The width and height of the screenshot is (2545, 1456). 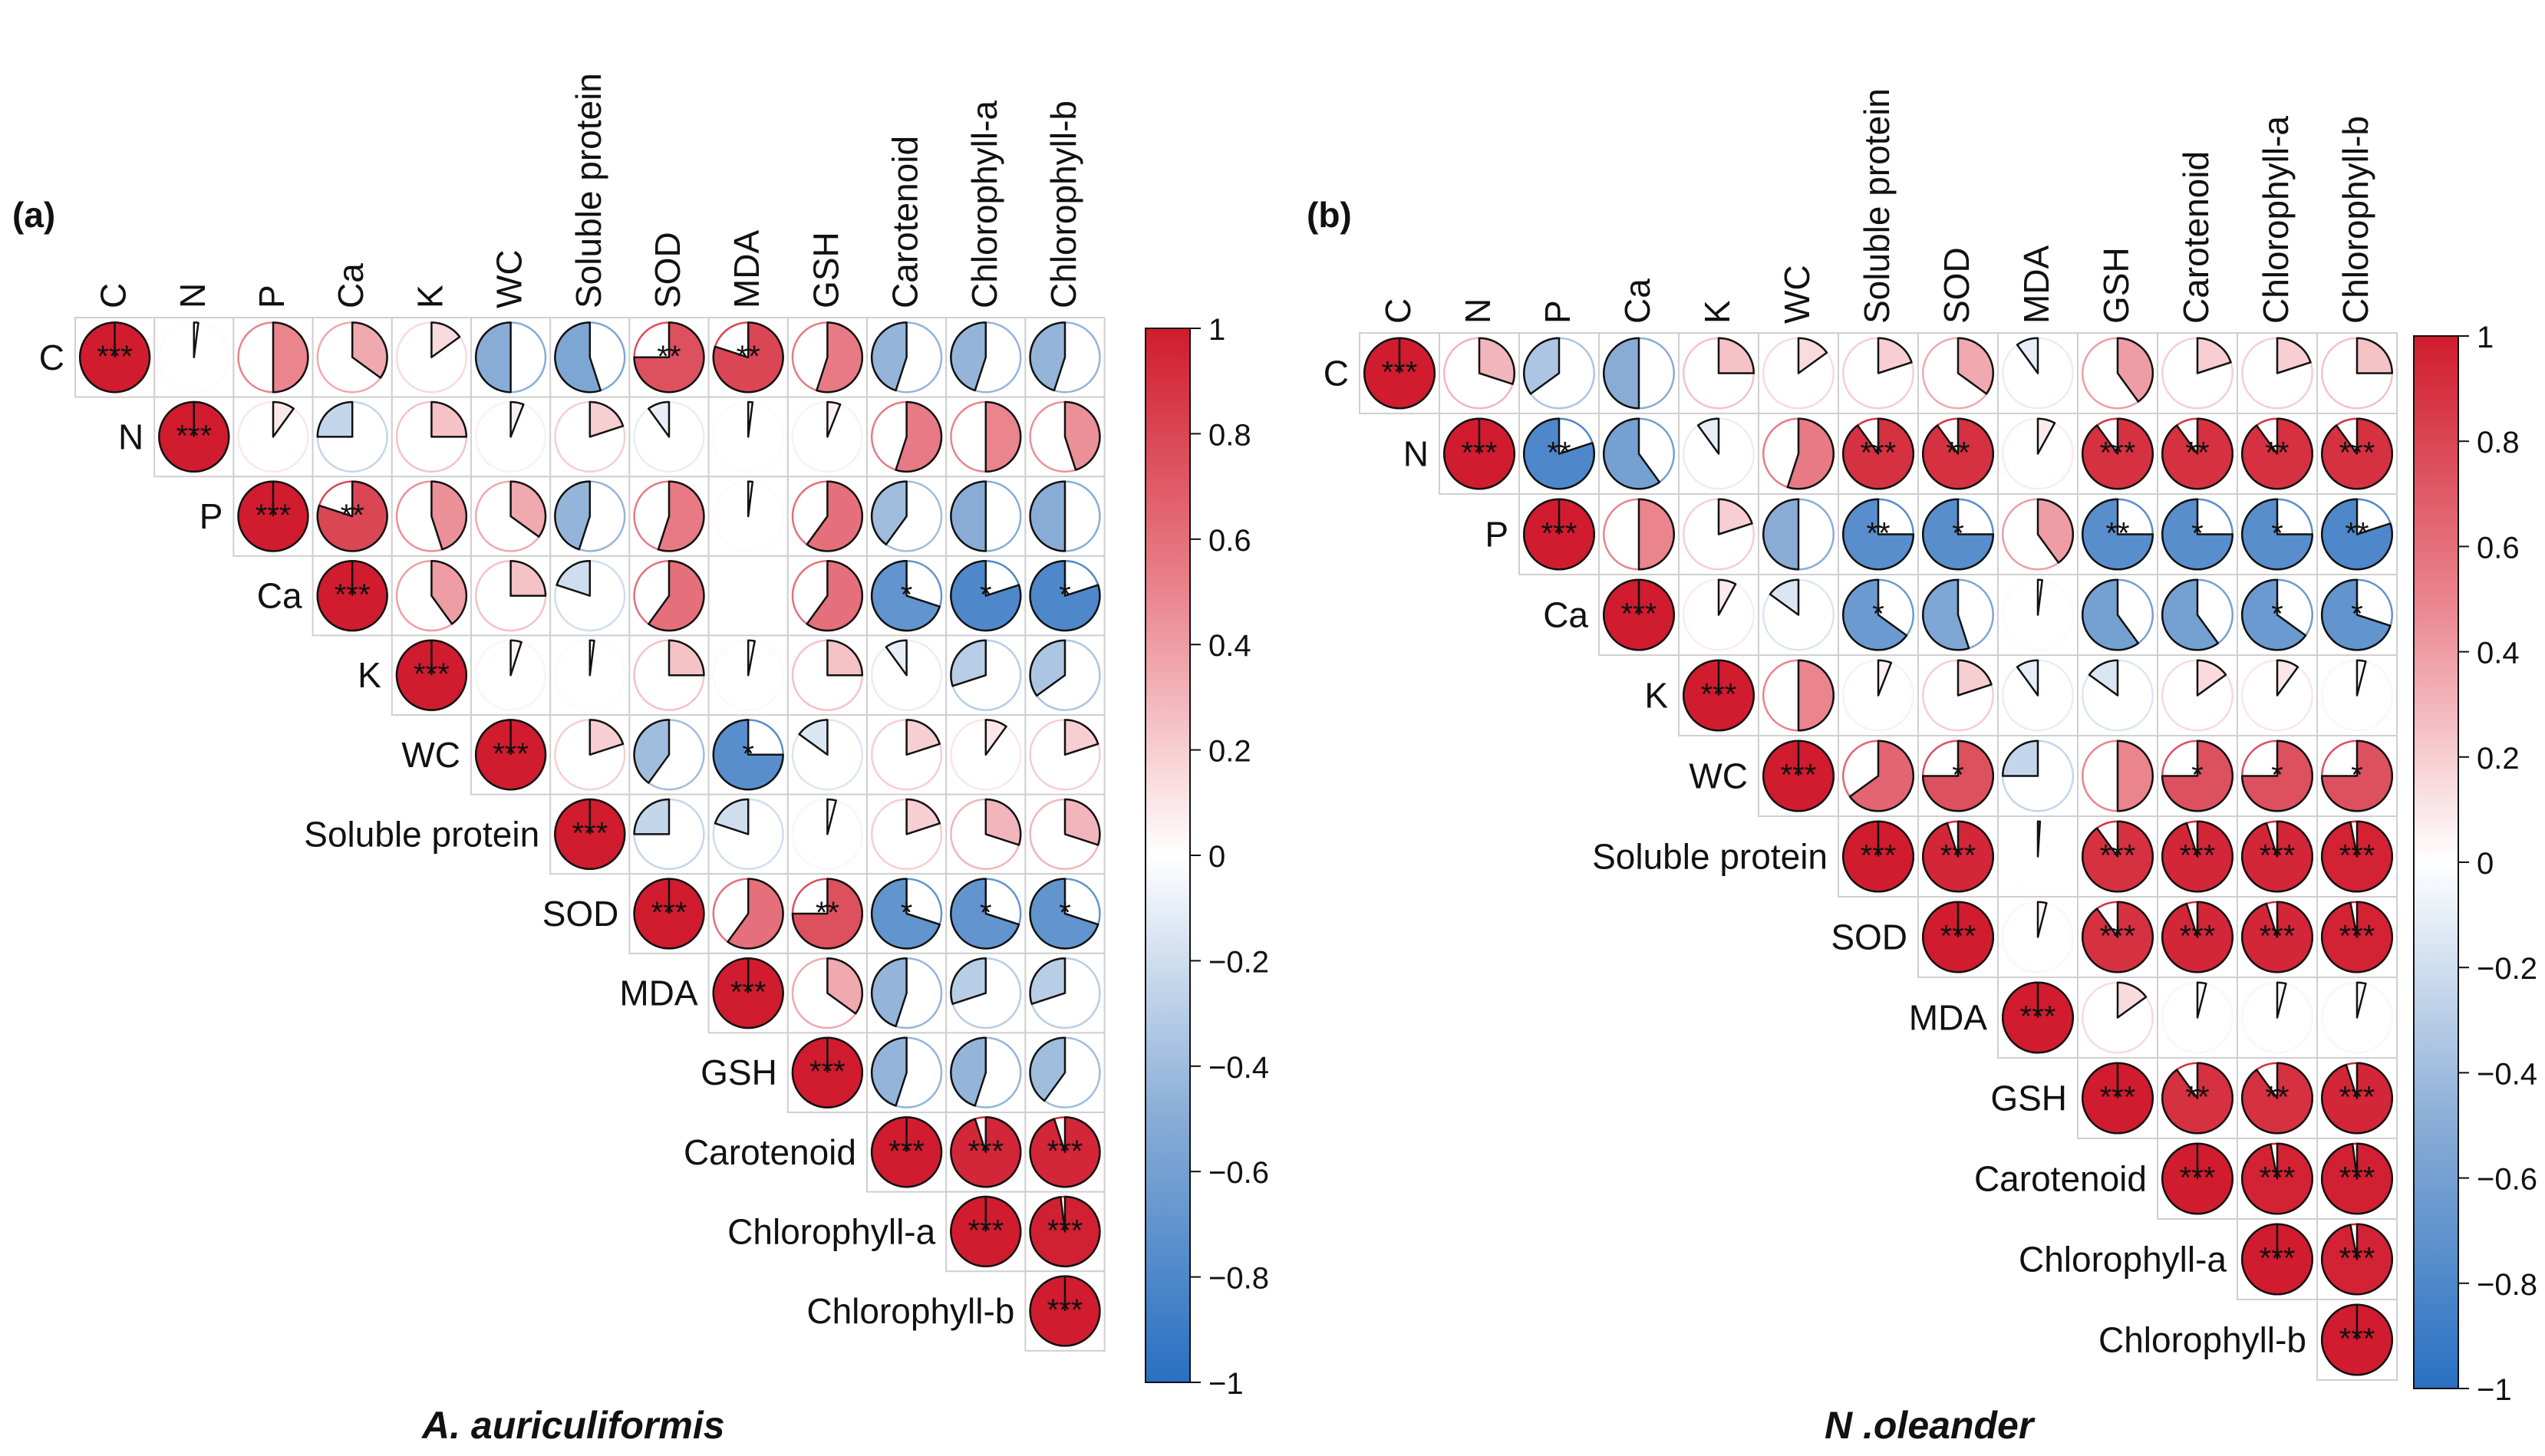 What do you see at coordinates (2498, 548) in the screenshot?
I see `colorbar-tick-label: 0.6` at bounding box center [2498, 548].